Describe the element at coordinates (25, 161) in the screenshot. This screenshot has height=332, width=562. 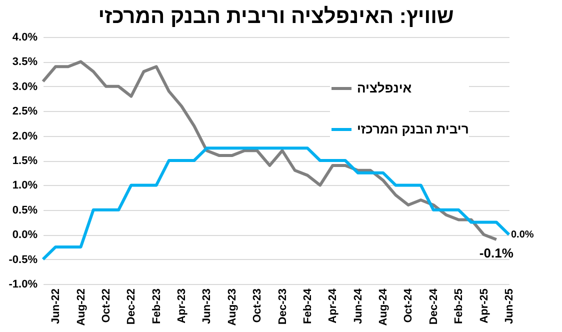
I see `y-tick-label: 1.5%` at that location.